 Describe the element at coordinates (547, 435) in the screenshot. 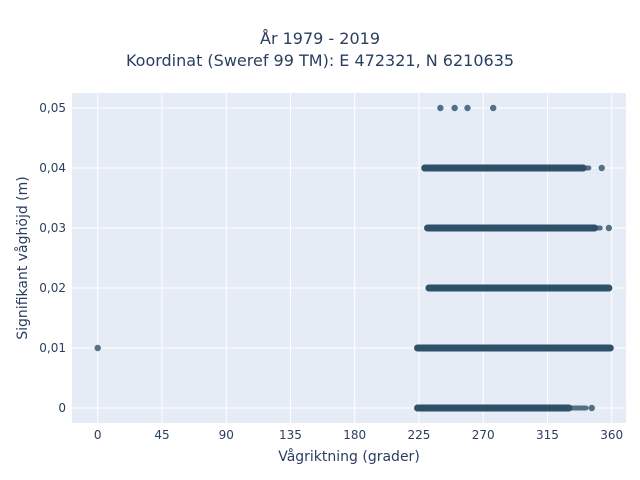

I see `x-tick-label: 315` at that location.